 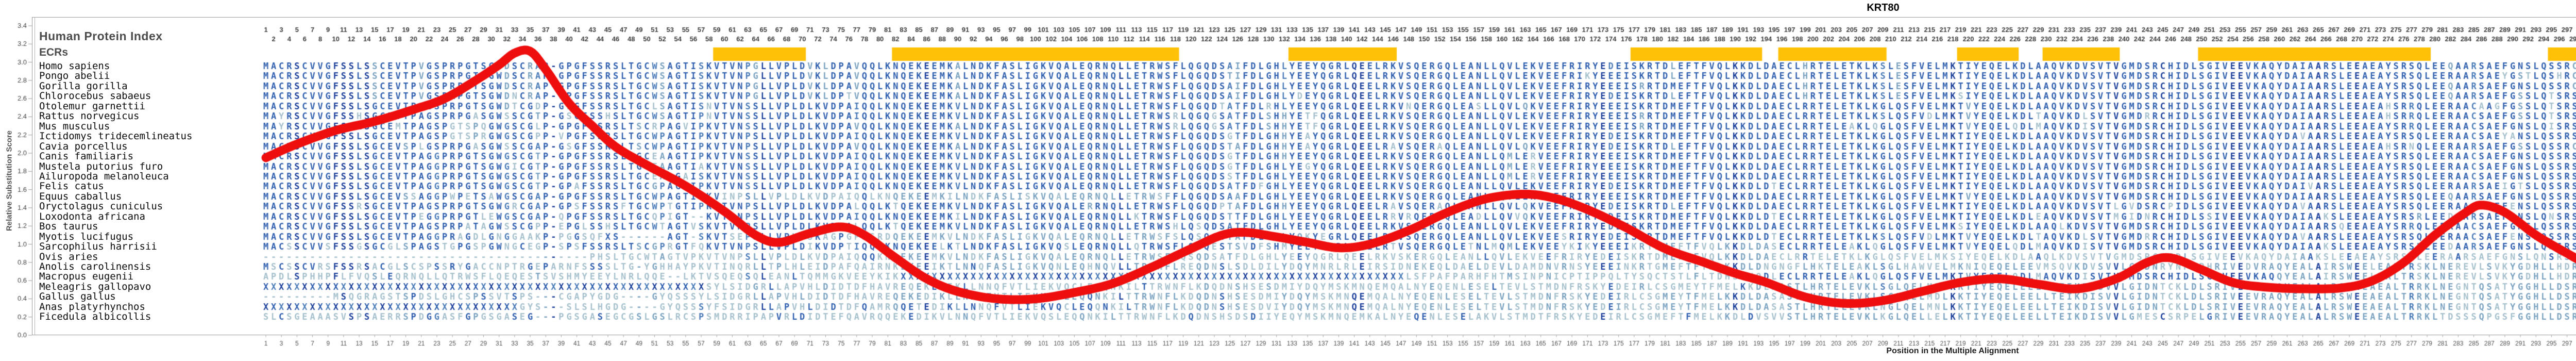 What do you see at coordinates (74, 66) in the screenshot?
I see `species-label: Homo sapiens` at bounding box center [74, 66].